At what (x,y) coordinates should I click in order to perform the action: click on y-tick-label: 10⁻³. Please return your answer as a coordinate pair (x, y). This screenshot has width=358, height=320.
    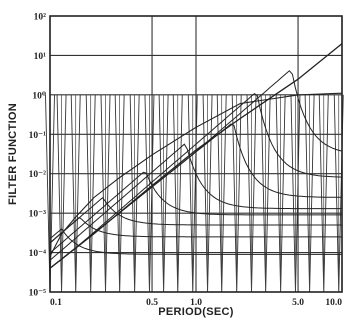
    Looking at the image, I should click on (38, 215).